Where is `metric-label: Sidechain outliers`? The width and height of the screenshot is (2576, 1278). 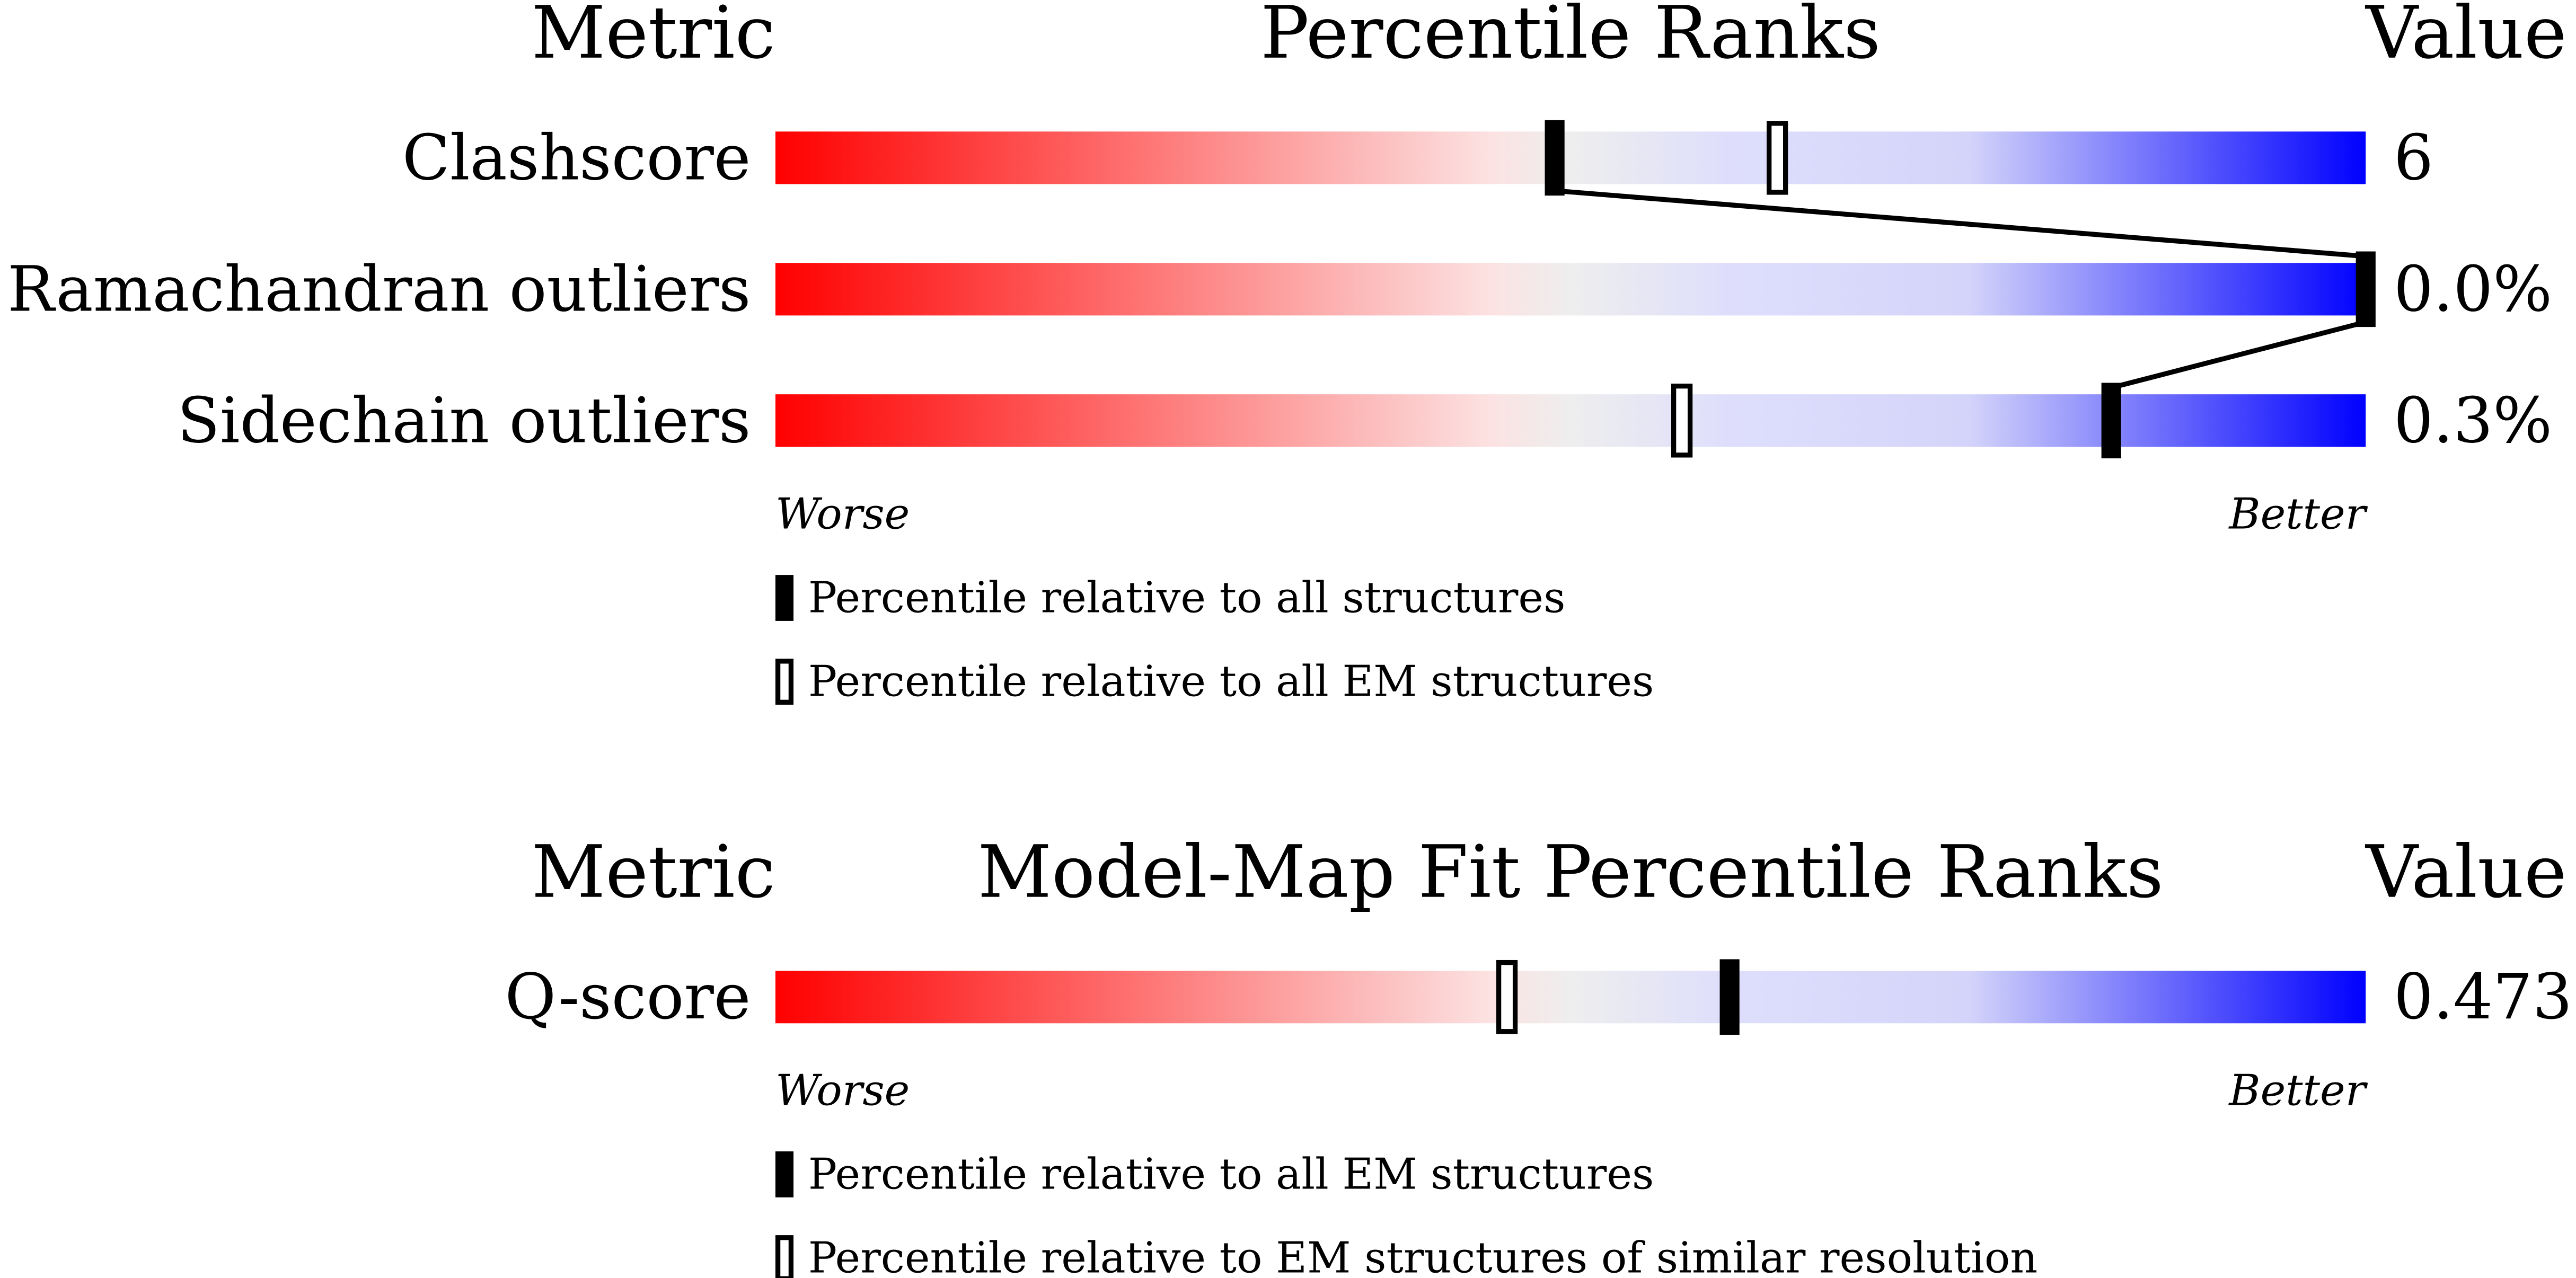 metric-label: Sidechain outliers is located at coordinates (464, 420).